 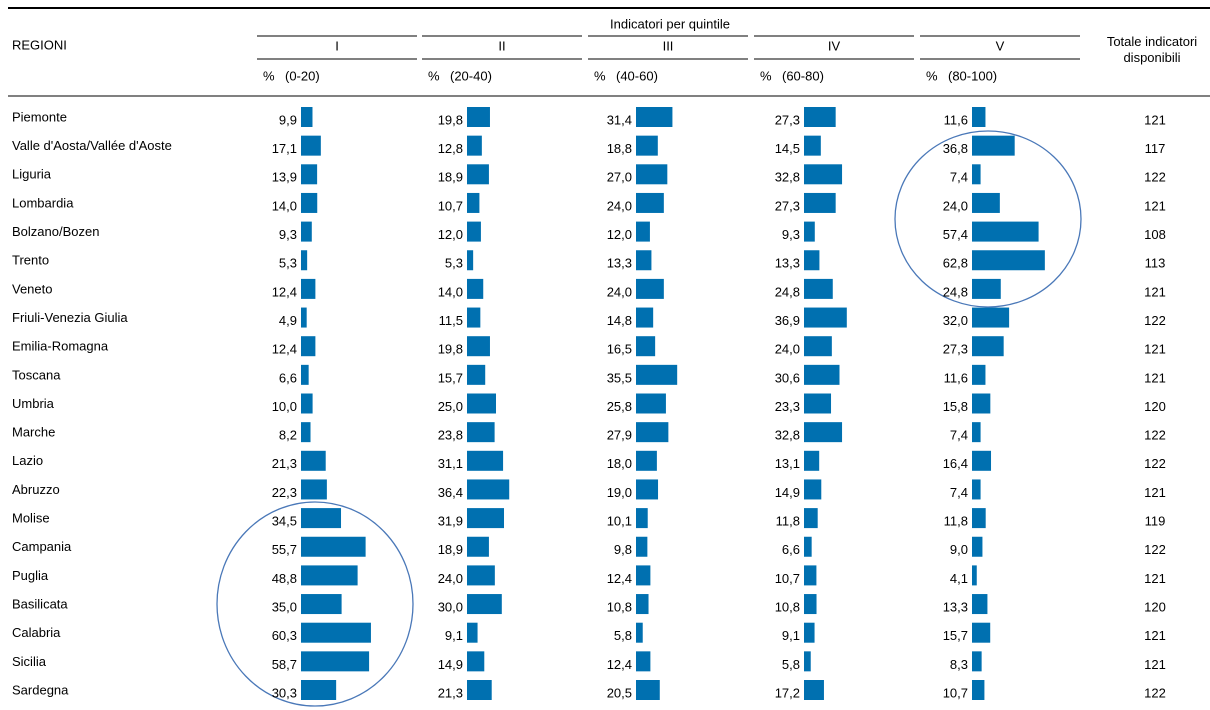 What do you see at coordinates (959, 664) in the screenshot?
I see `value-label: 8,3` at bounding box center [959, 664].